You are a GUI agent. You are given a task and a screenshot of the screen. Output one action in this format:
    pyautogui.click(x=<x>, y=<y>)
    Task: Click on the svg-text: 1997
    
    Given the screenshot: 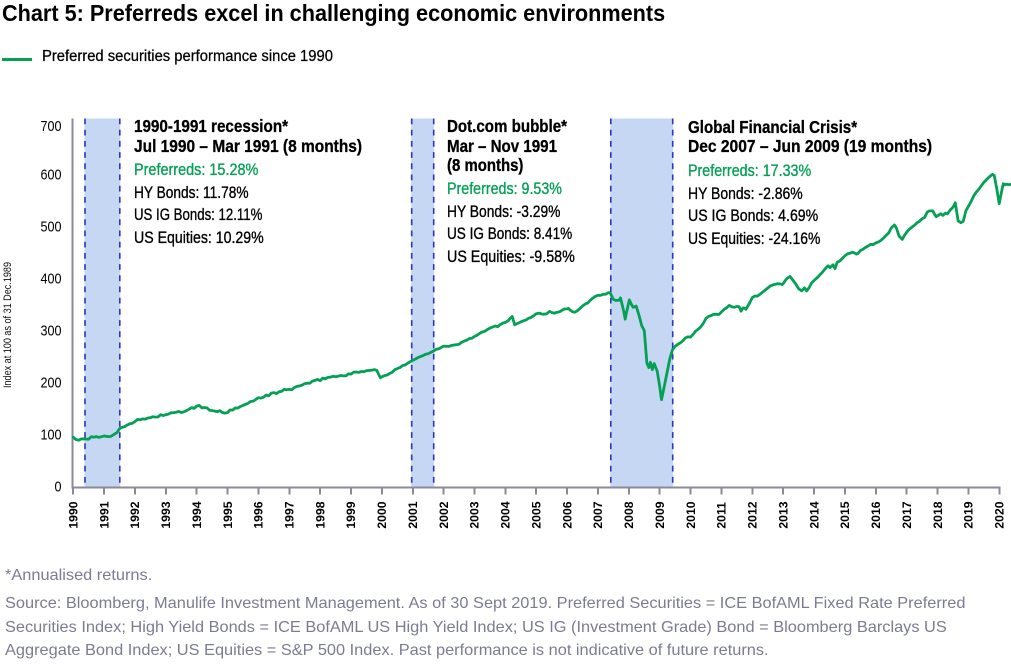 What is the action you would take?
    pyautogui.click(x=290, y=514)
    